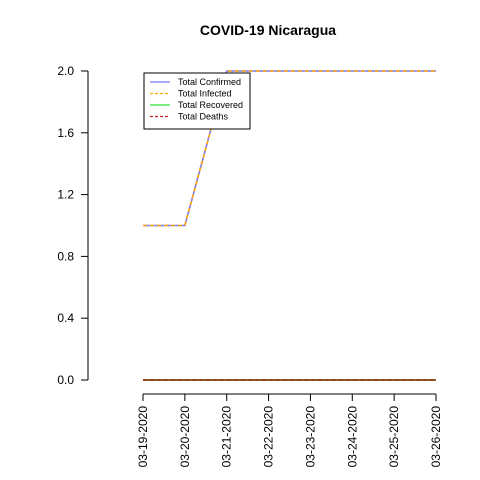 Image resolution: width=480 pixels, height=480 pixels. Describe the element at coordinates (269, 437) in the screenshot. I see `x-tick-label: 03-22-2020` at that location.